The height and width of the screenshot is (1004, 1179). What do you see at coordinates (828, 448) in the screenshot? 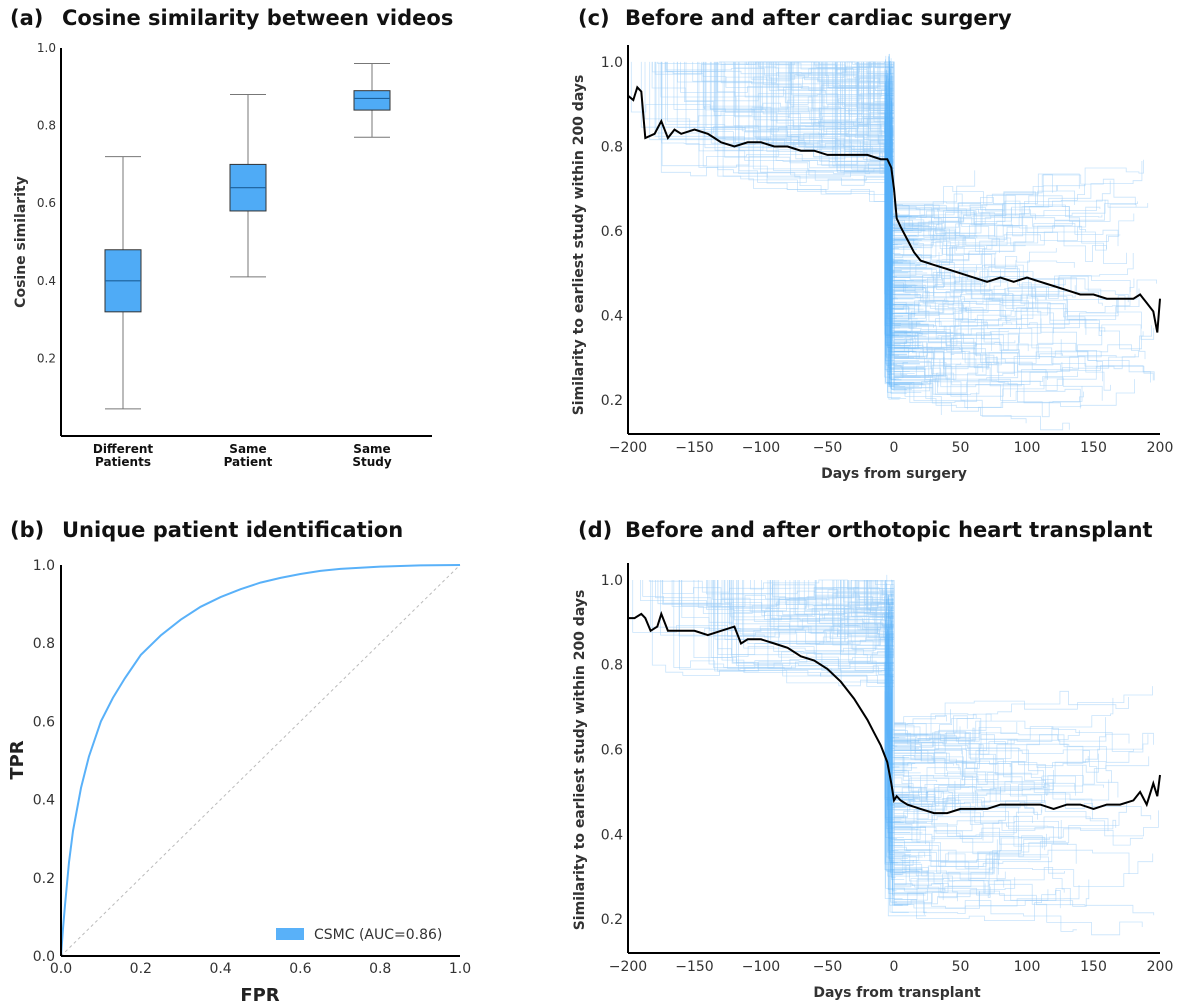
I see `x-tick-label: −50` at bounding box center [828, 448].